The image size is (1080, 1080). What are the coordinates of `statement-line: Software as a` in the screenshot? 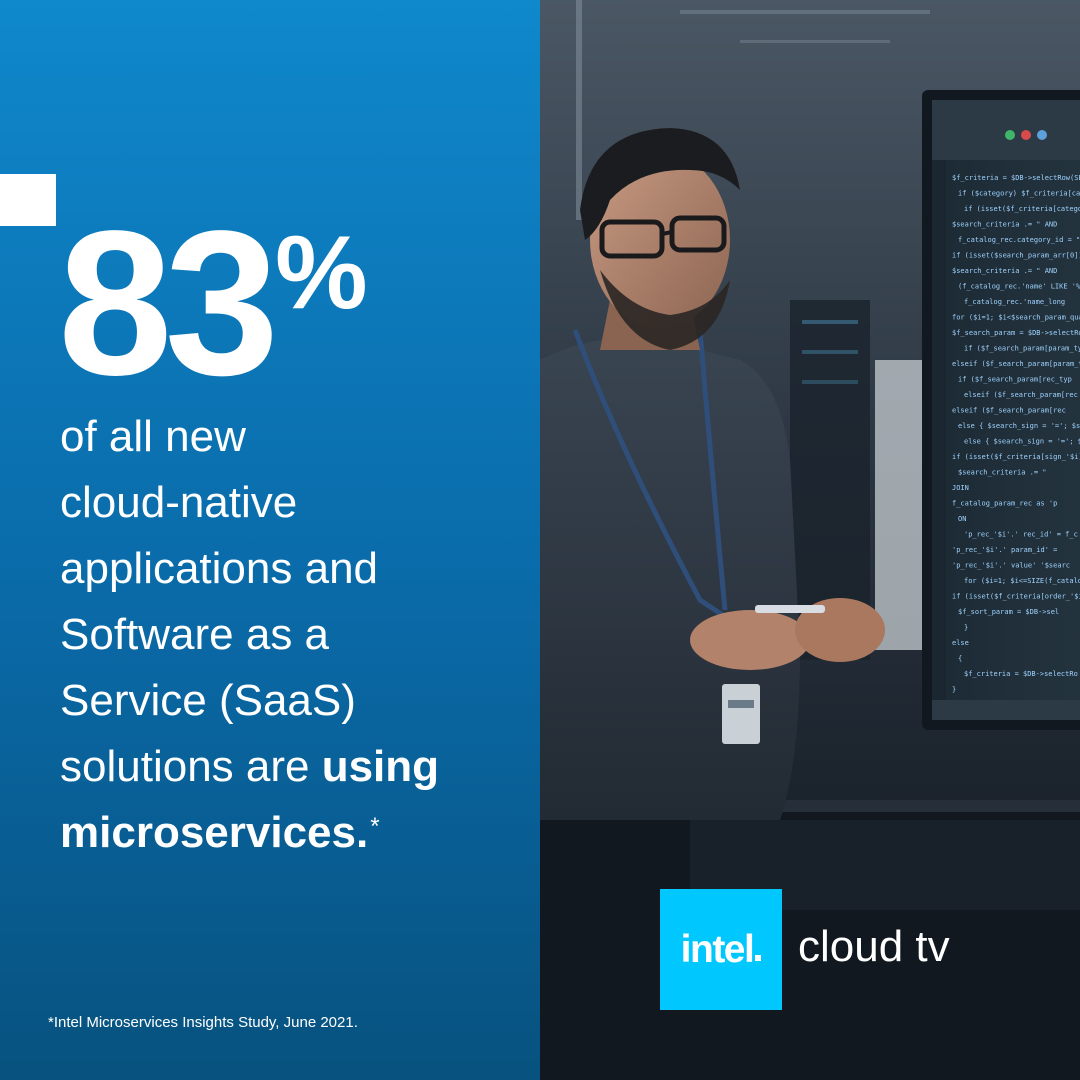 It's located at (195, 634).